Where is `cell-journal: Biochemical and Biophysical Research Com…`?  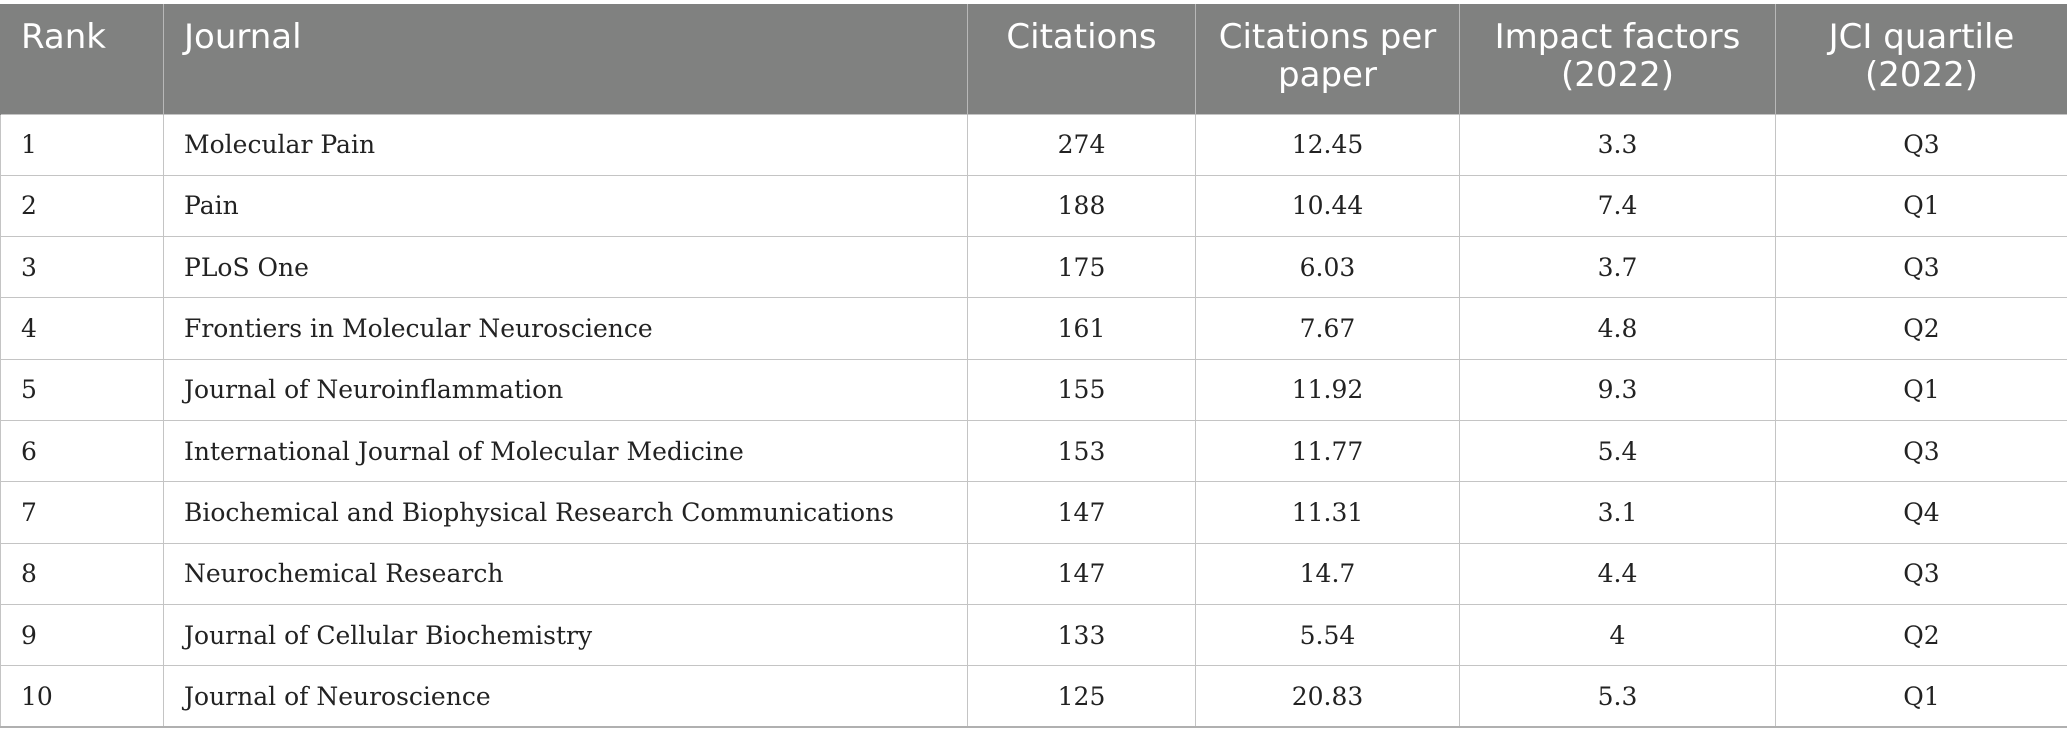
cell-journal: Biochemical and Biophysical Research Com… is located at coordinates (565, 512).